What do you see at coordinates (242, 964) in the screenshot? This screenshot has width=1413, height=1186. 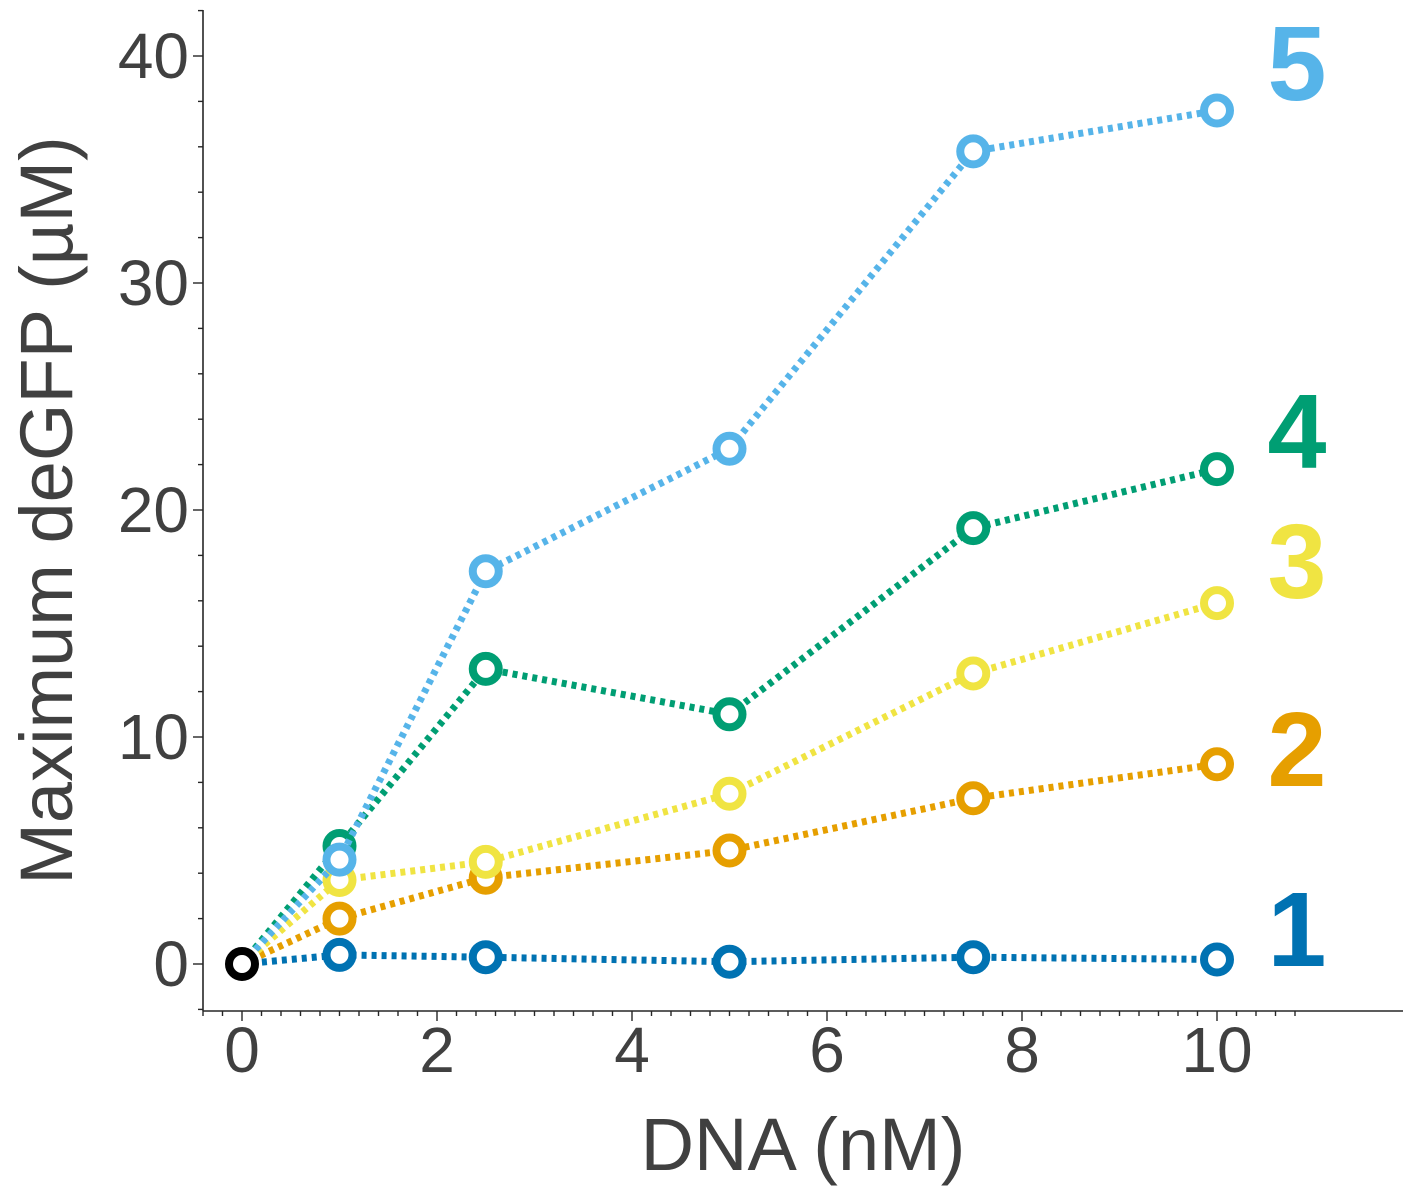 I see `origin-point` at bounding box center [242, 964].